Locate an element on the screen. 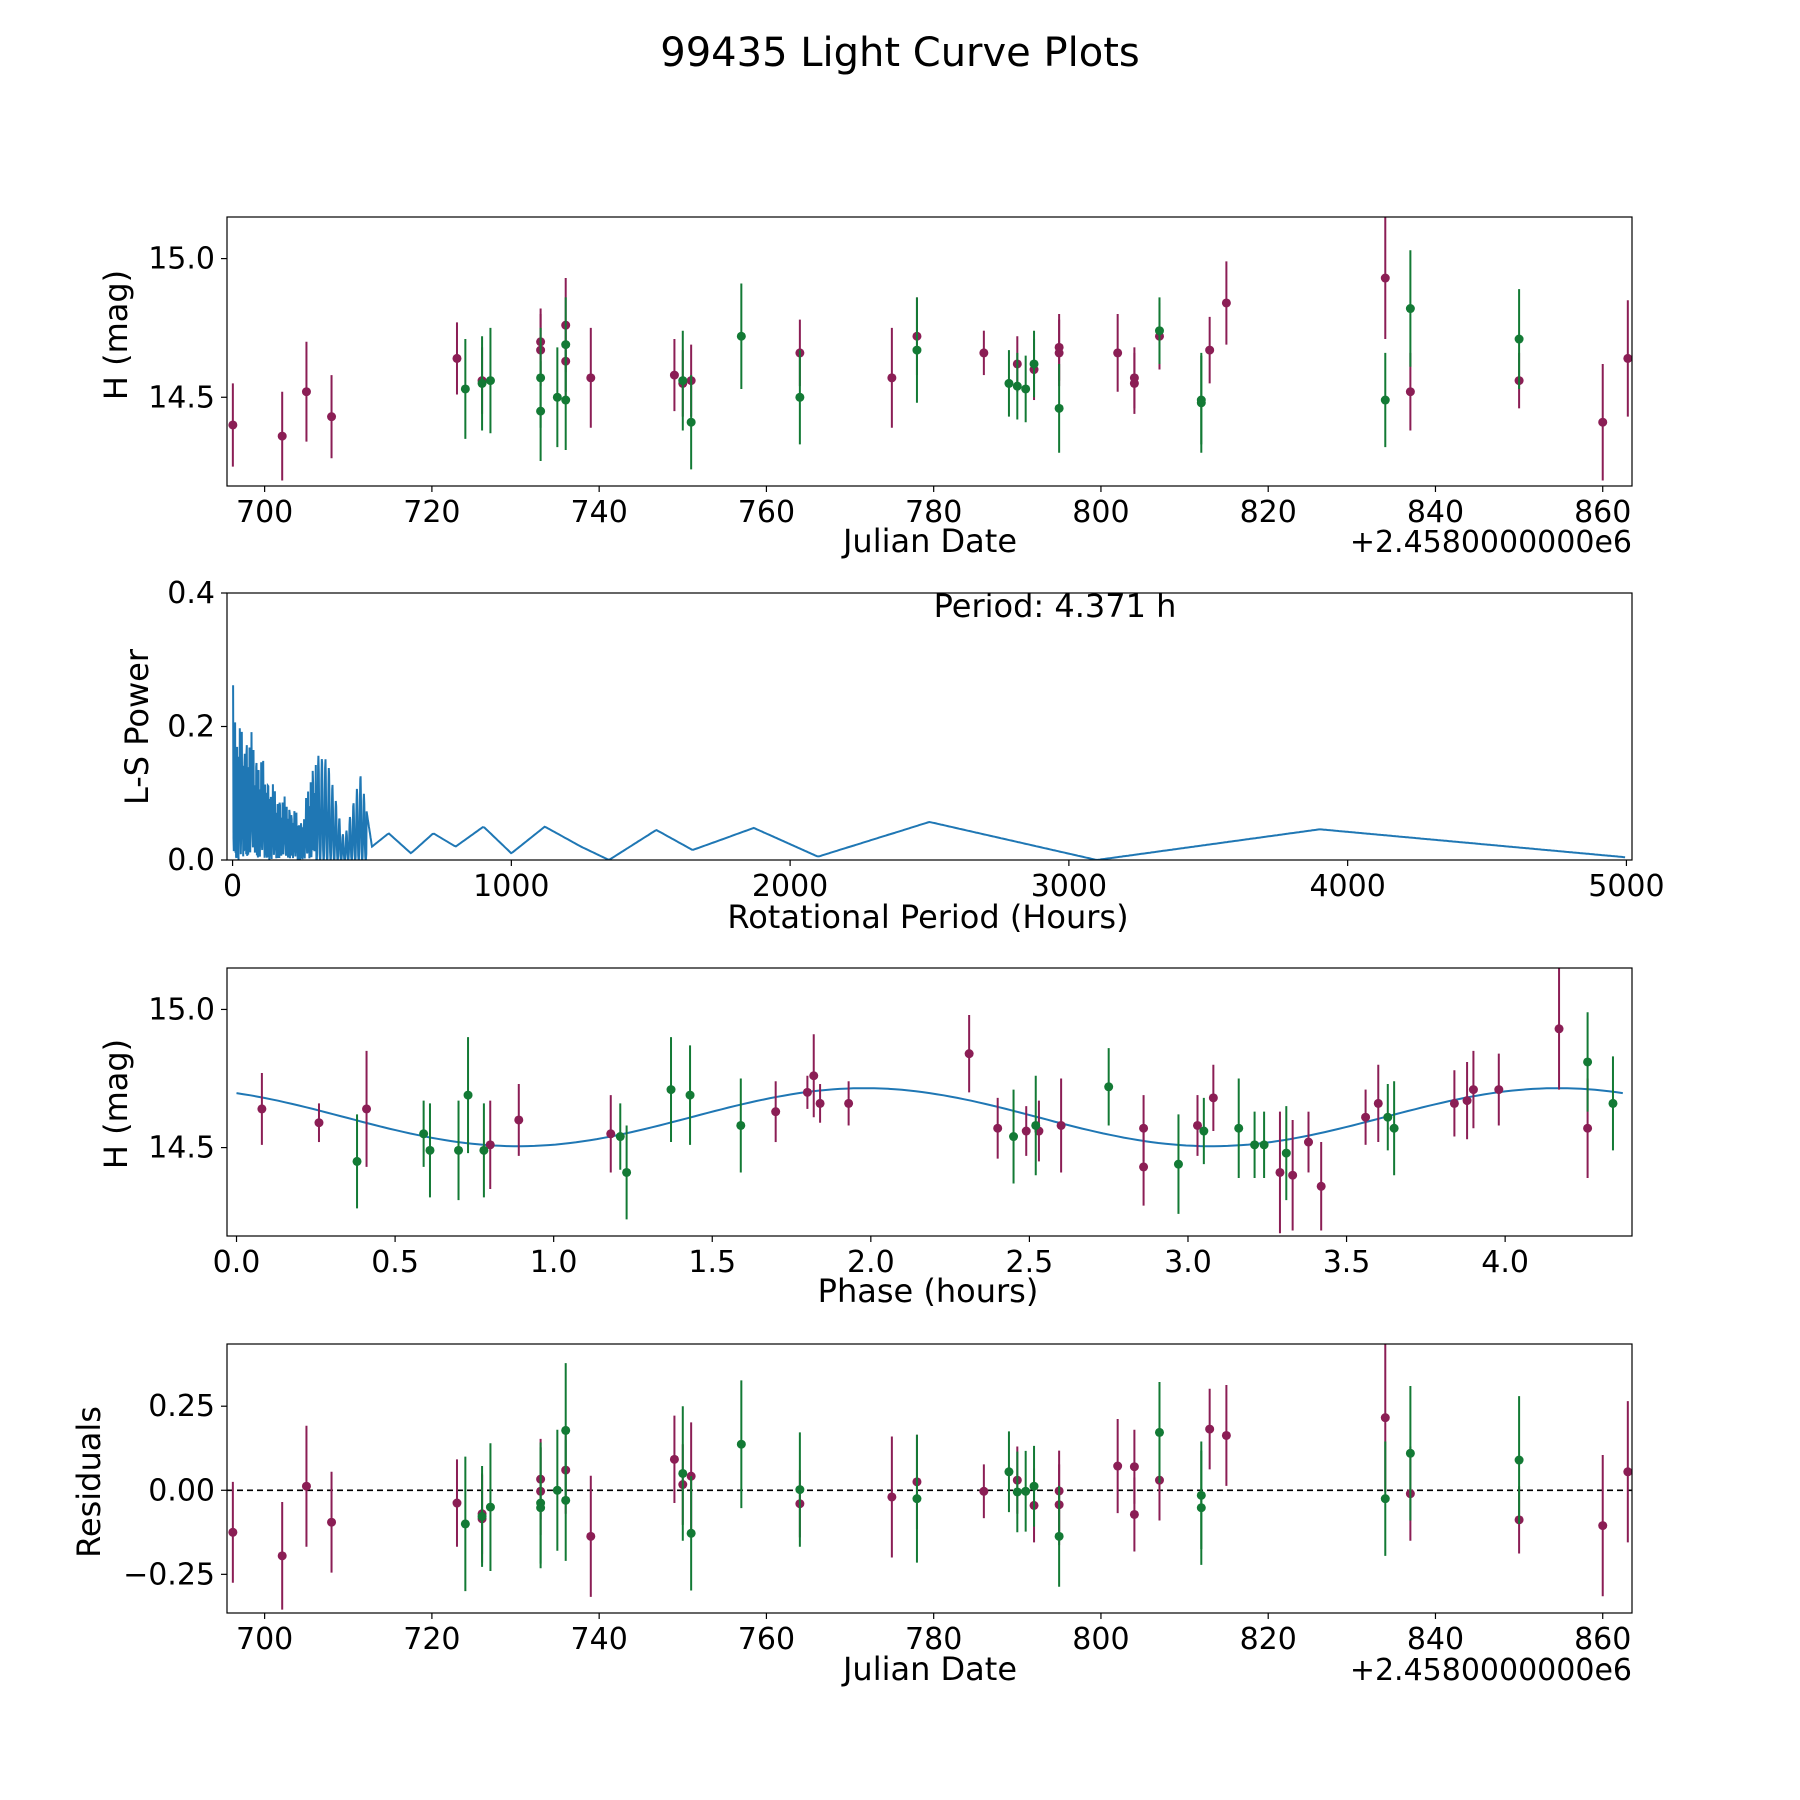 The height and width of the screenshot is (1800, 1800). periodogram-xtick-label: 2000 is located at coordinates (790, 886).